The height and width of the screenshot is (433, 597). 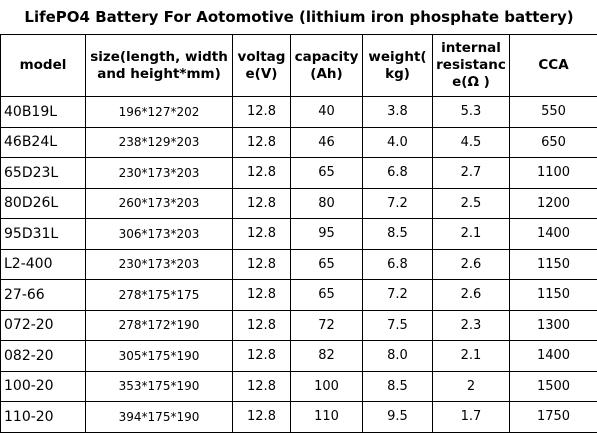 What do you see at coordinates (326, 356) in the screenshot?
I see `table-cell: 82` at bounding box center [326, 356].